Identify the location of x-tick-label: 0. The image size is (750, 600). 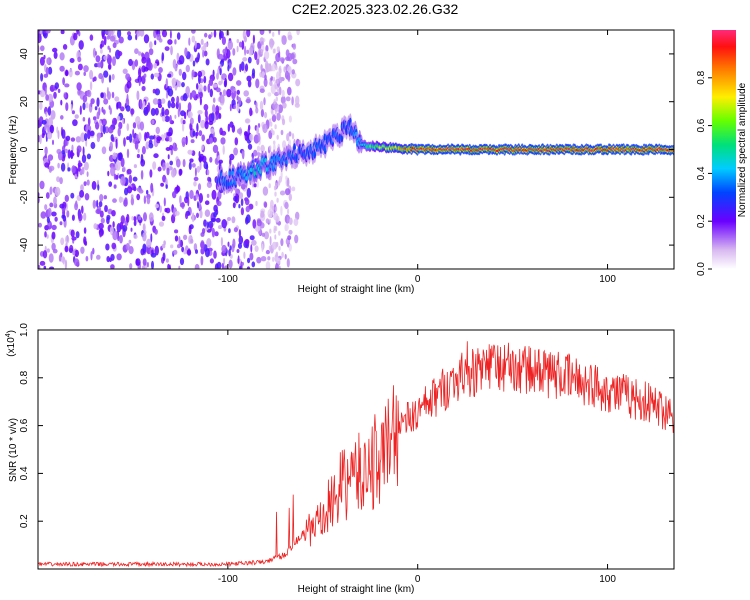
(418, 579).